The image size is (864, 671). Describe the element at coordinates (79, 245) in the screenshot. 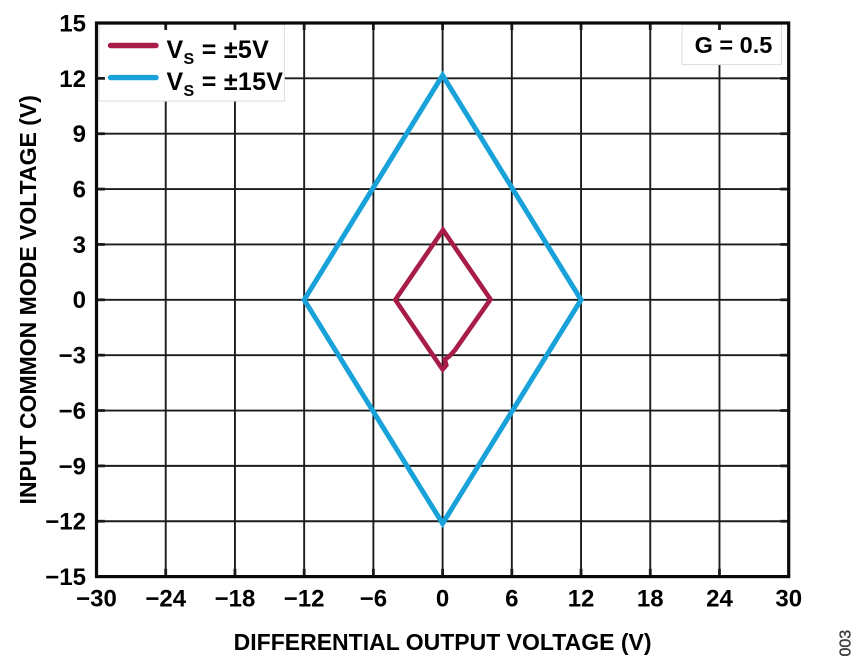

I see `svg-text: 3` at that location.